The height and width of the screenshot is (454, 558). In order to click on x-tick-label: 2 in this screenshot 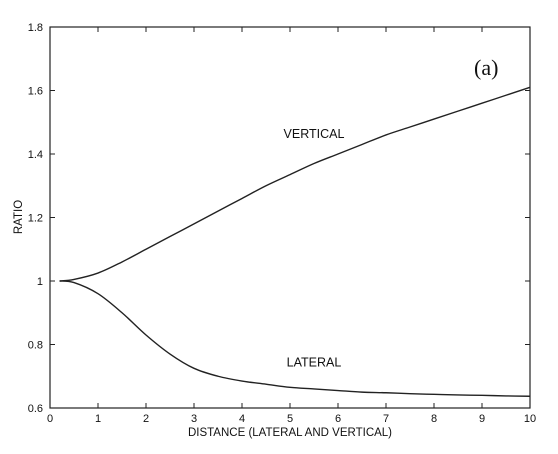, I will do `click(146, 419)`.